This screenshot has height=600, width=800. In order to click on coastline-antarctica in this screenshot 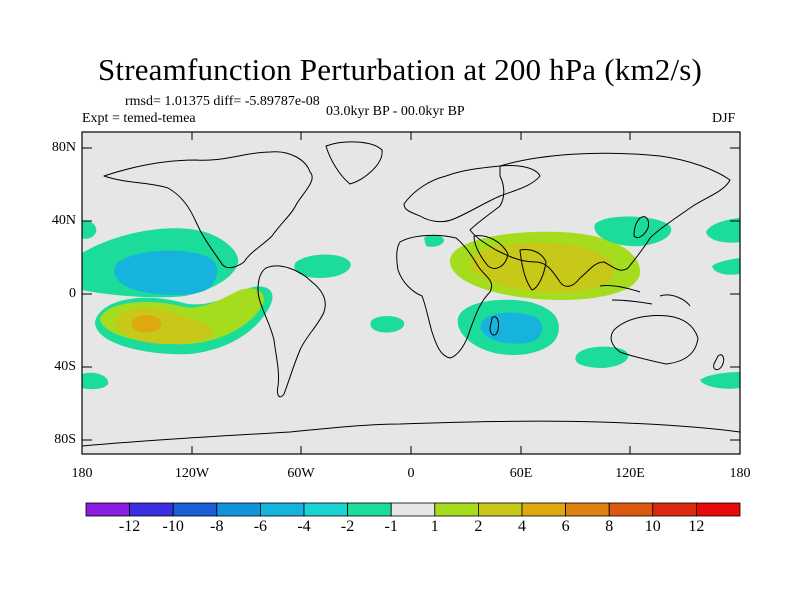, I will do `click(411, 433)`.